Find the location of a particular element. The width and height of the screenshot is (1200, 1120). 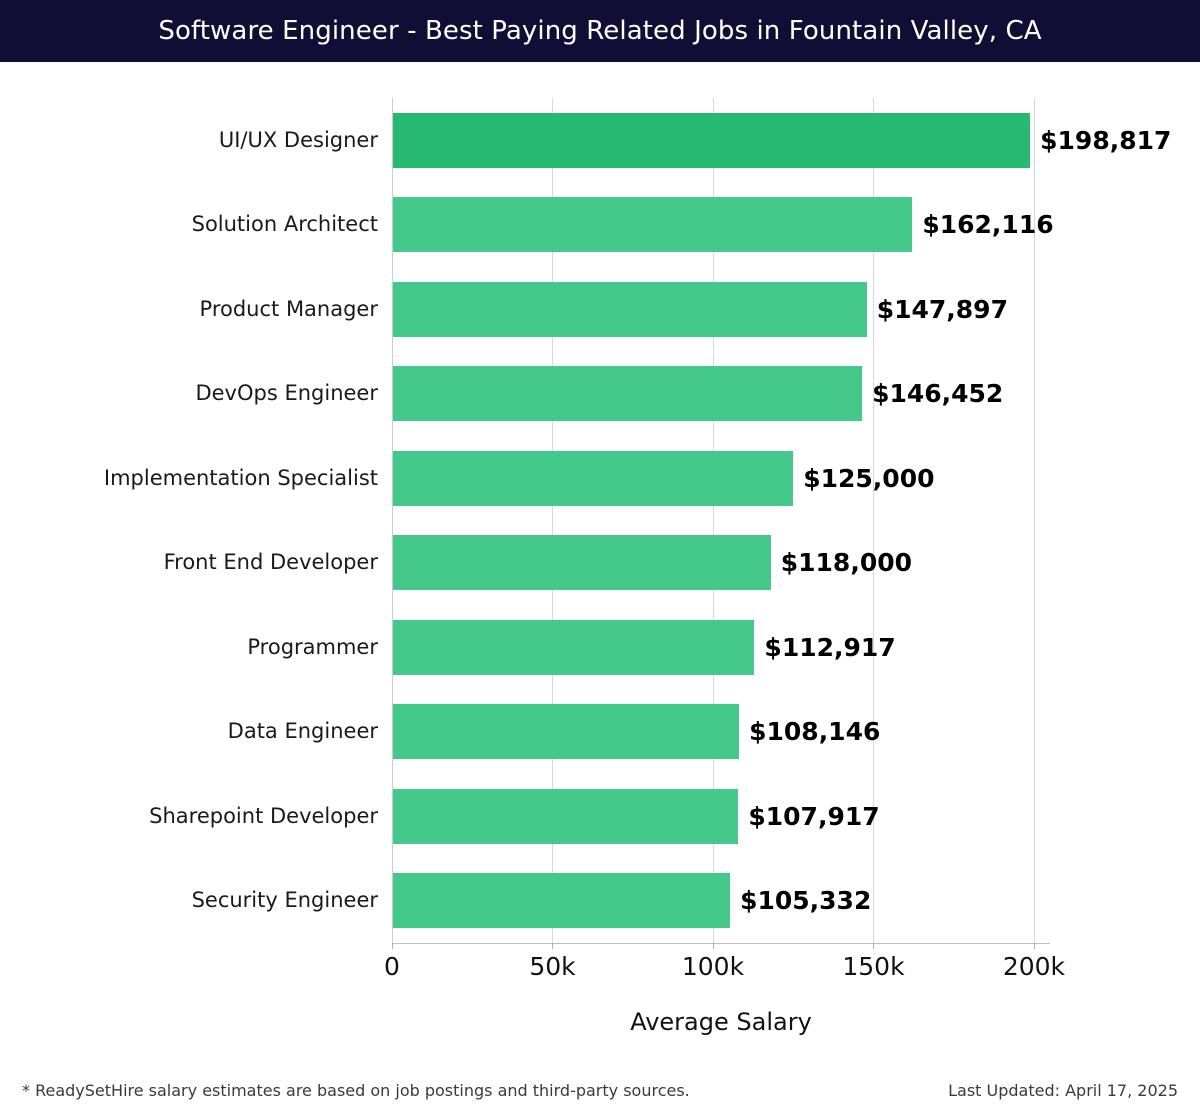

bar-row: $146,452 is located at coordinates (721, 394).